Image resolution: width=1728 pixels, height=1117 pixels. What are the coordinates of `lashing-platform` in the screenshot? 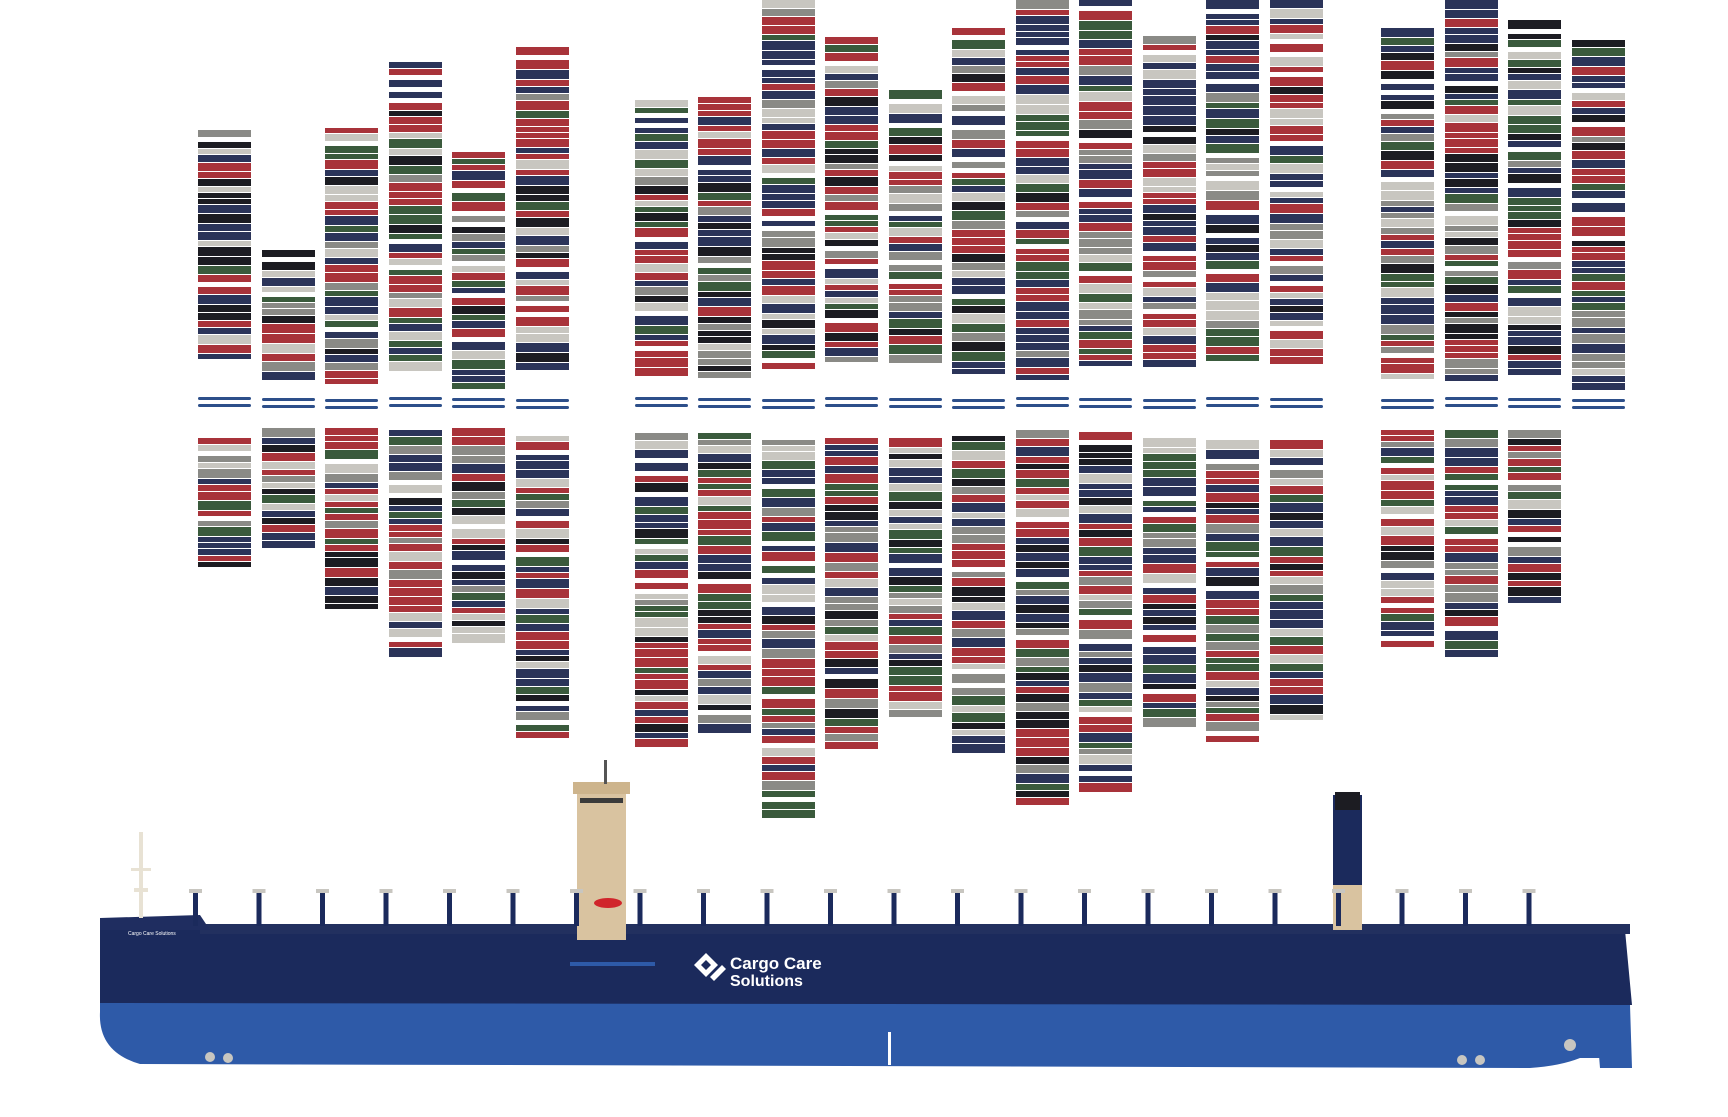 It's located at (449, 891).